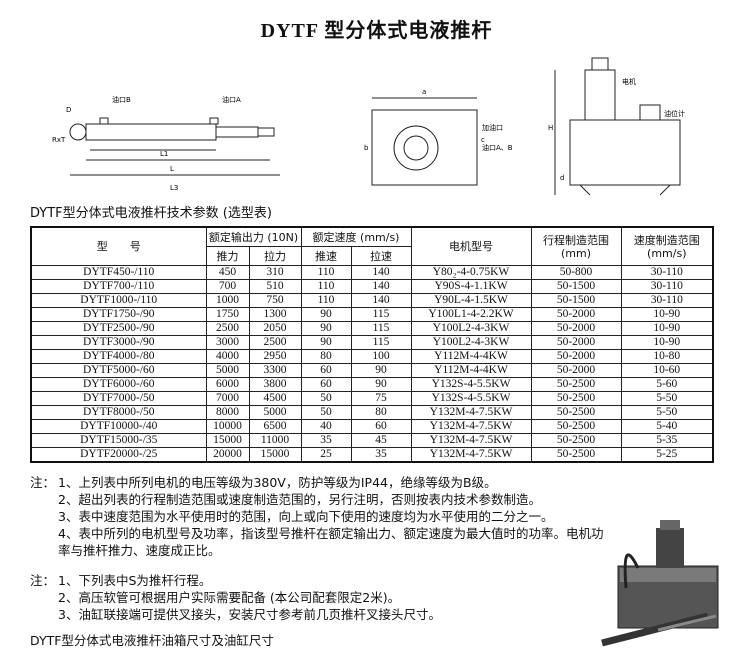 This screenshot has height=654, width=753. Describe the element at coordinates (59, 140) in the screenshot. I see `drawing-label: RxT` at that location.